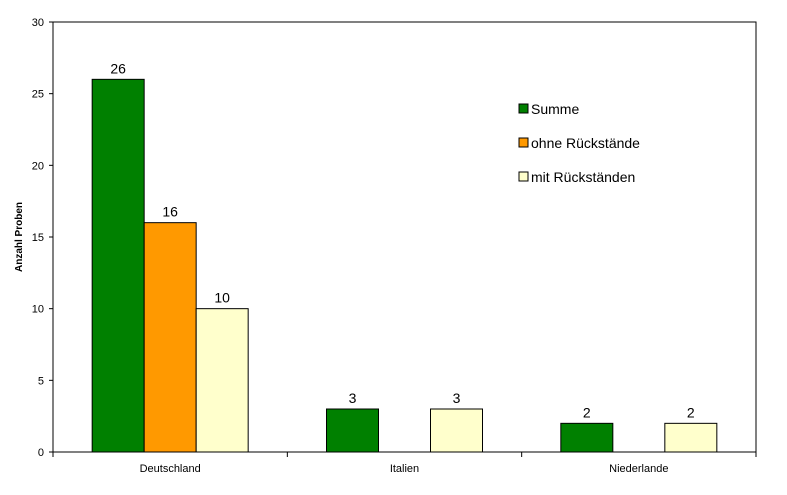  Describe the element at coordinates (38, 310) in the screenshot. I see `y-tick-label: 10` at that location.